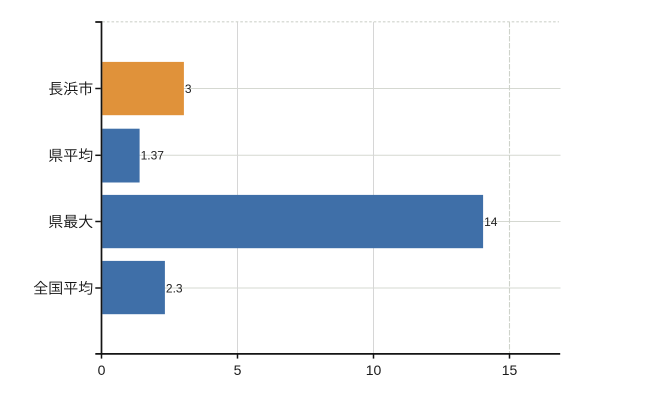 The width and height of the screenshot is (650, 405). Describe the element at coordinates (102, 370) in the screenshot. I see `svg-text: 0` at that location.